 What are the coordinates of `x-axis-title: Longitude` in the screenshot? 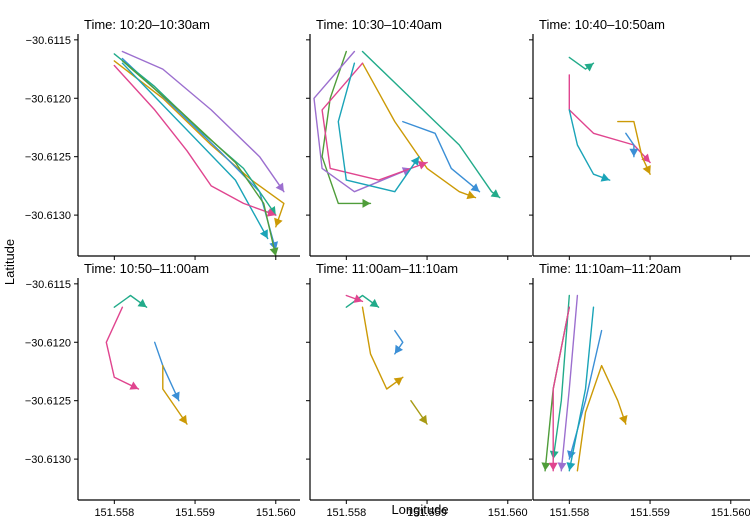 It's located at (419, 509).